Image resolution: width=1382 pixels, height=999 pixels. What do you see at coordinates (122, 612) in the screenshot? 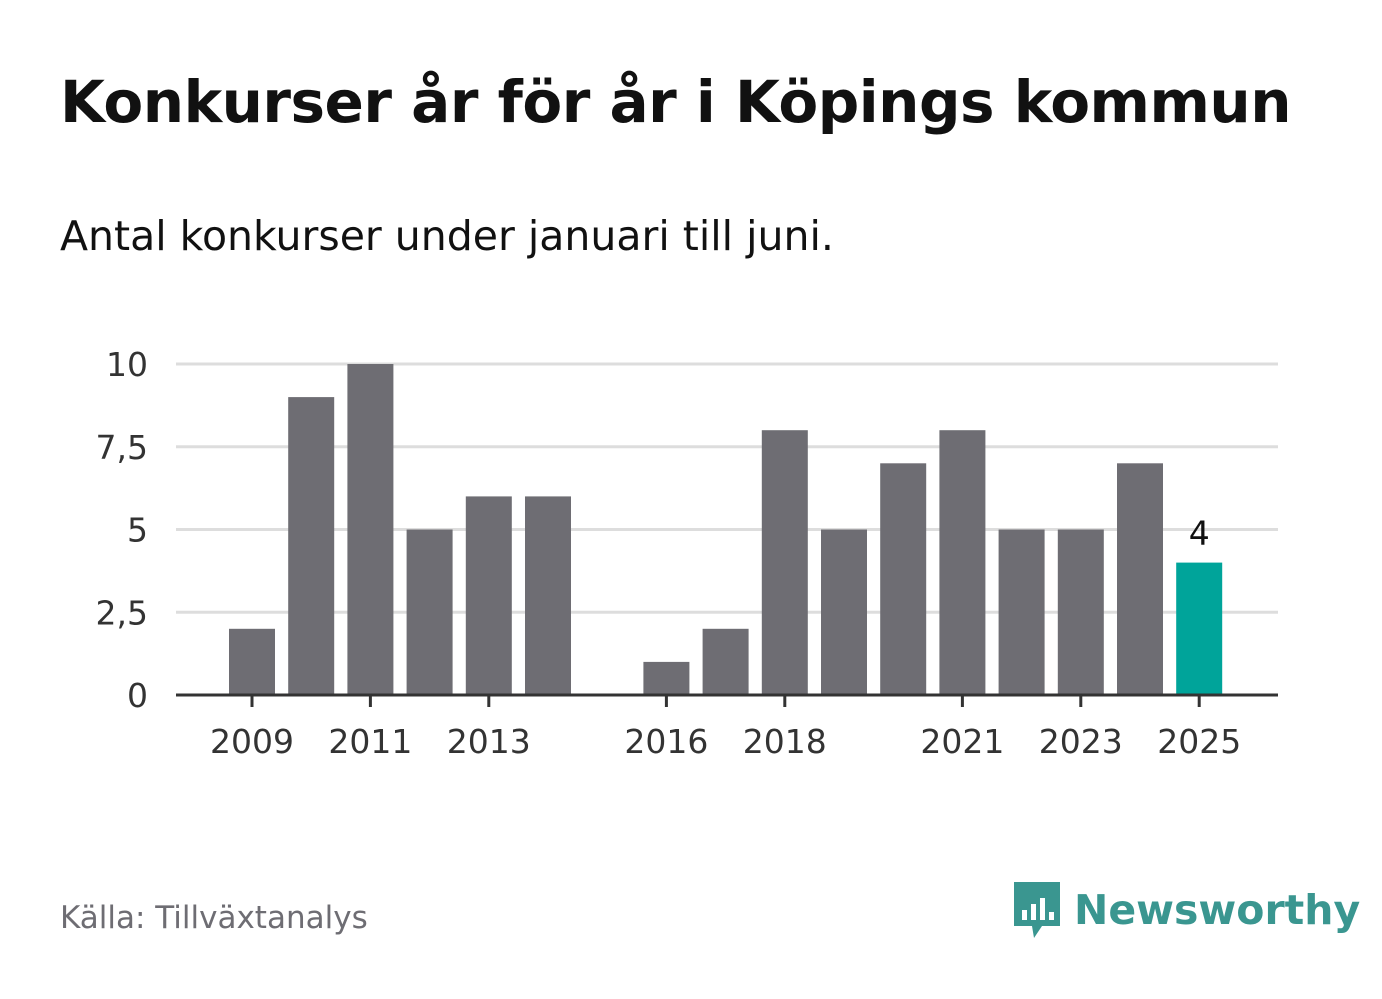
I see `y-tick-label: 2,5` at bounding box center [122, 612].